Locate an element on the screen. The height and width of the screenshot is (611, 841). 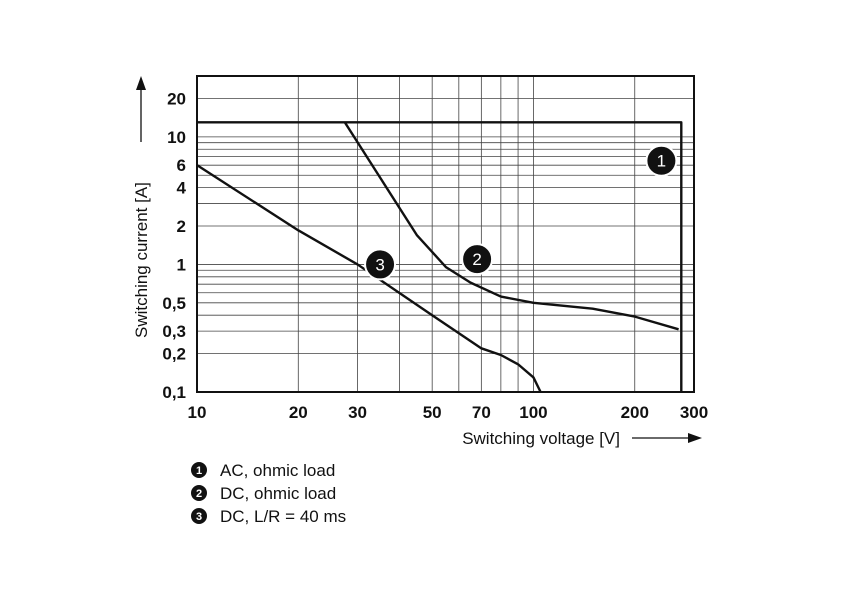
series-3-marker is located at coordinates (380, 264).